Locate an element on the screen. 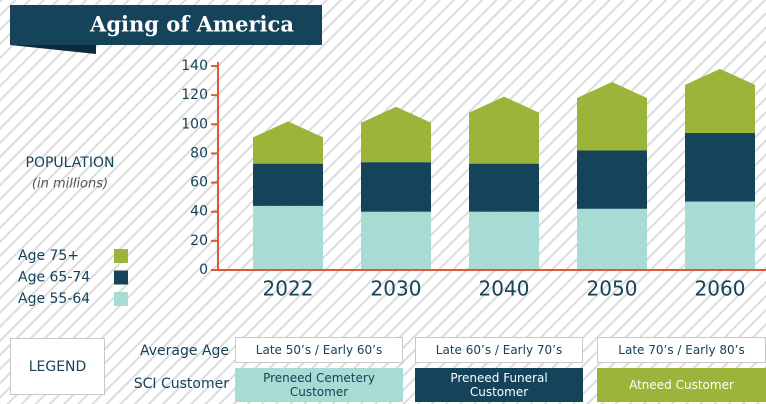 This screenshot has width=766, height=404. title-banner is located at coordinates (166, 25).